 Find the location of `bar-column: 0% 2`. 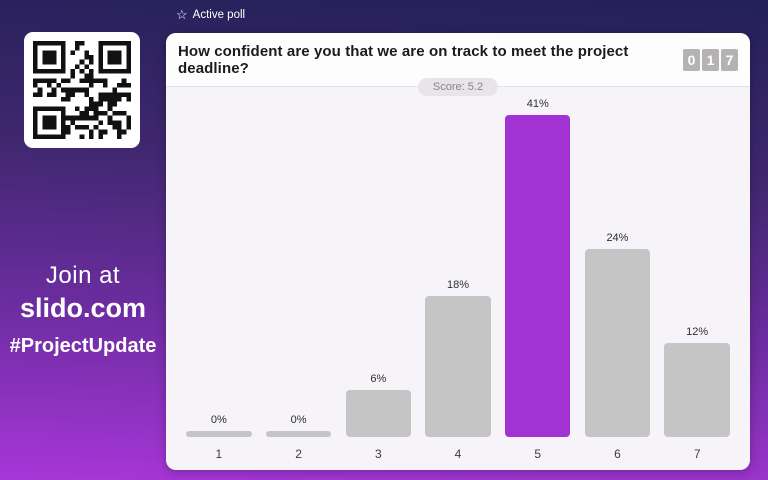

bar-column: 0% 2 is located at coordinates (299, 278).